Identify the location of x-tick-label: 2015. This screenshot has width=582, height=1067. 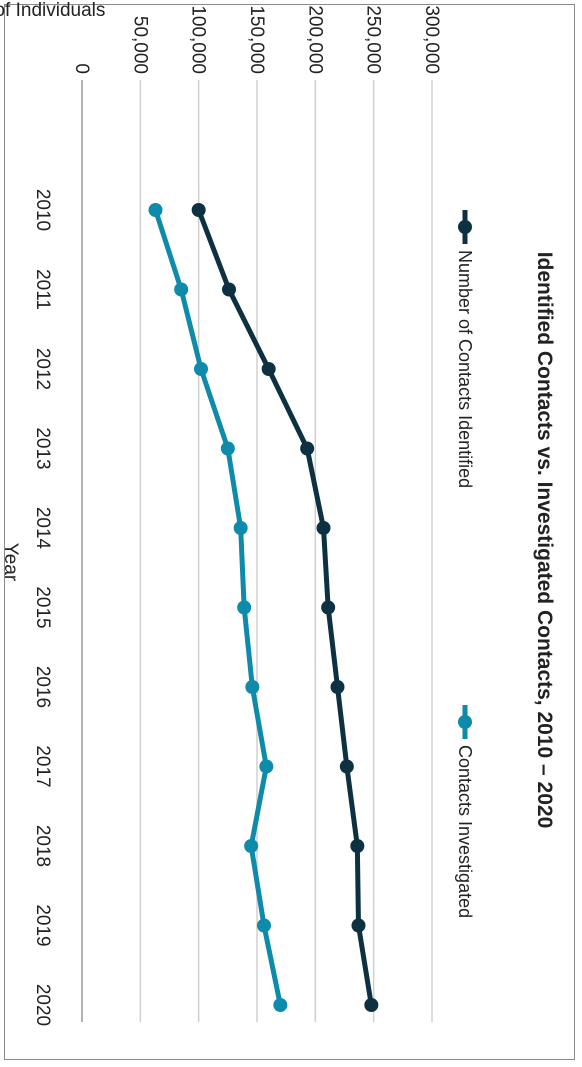
(42, 607).